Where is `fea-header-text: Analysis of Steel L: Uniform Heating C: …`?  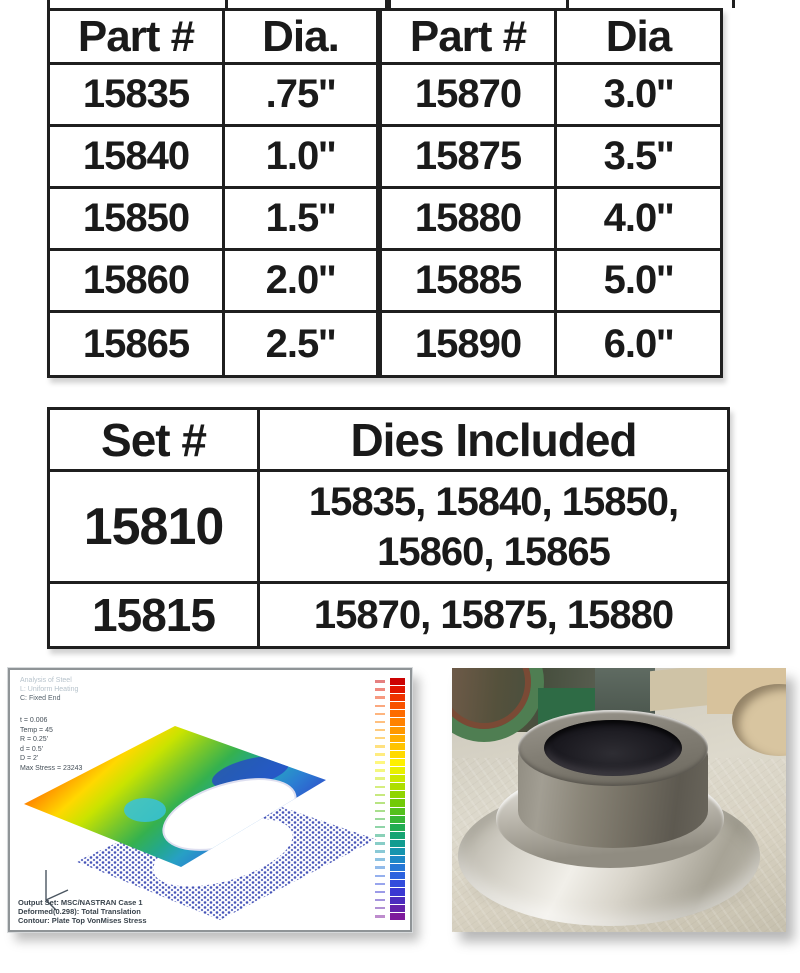 fea-header-text: Analysis of Steel L: Uniform Heating C: … is located at coordinates (49, 689).